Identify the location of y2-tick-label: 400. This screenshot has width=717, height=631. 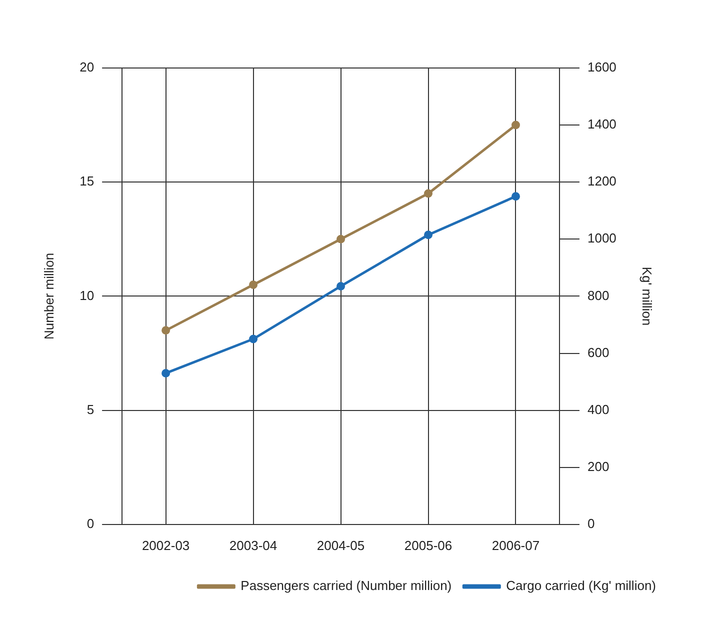
(598, 409).